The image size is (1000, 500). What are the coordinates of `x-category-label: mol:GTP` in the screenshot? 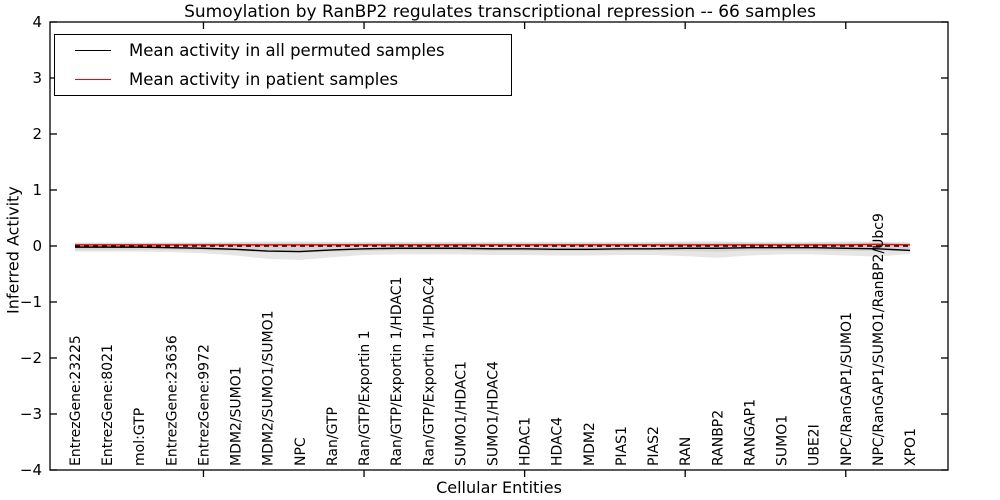 It's located at (140, 437).